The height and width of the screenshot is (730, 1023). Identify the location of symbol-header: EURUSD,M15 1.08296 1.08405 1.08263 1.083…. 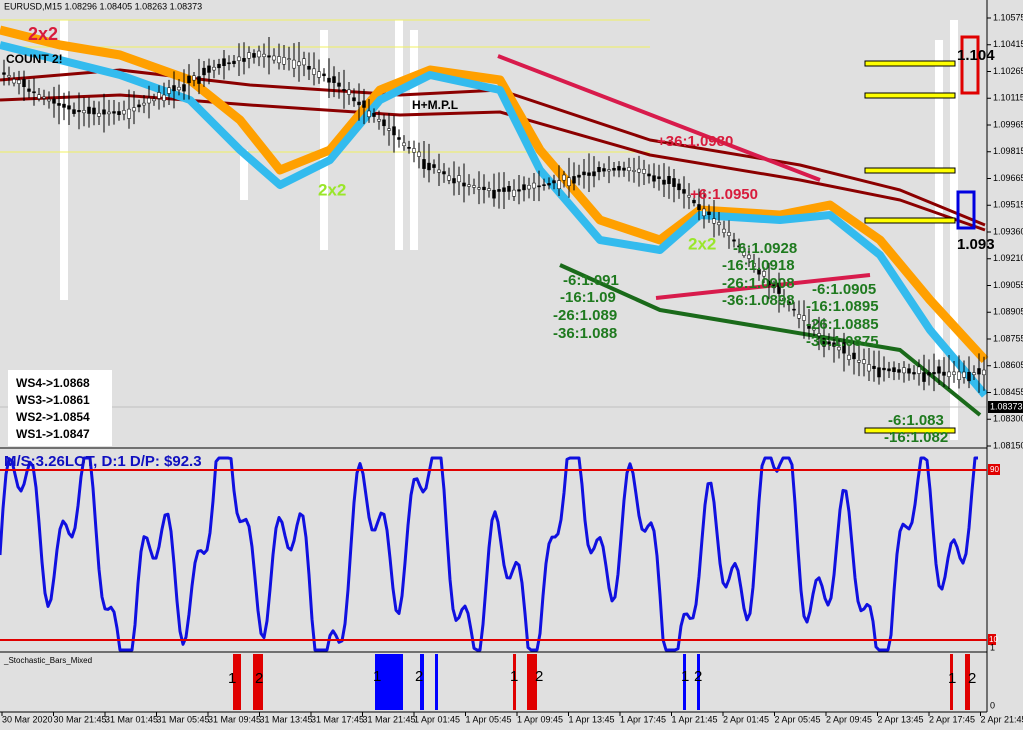
(103, 6).